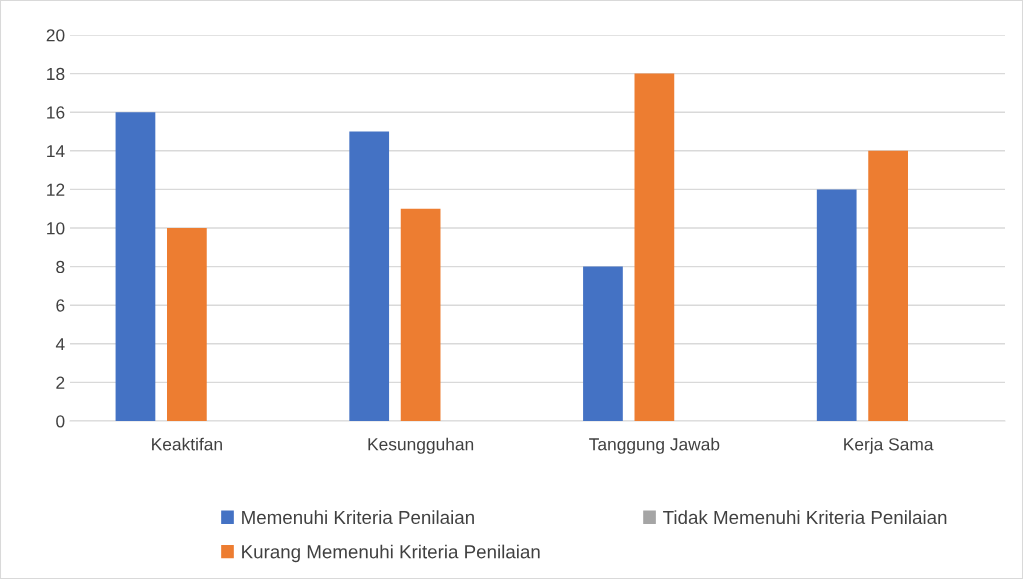  What do you see at coordinates (391, 553) in the screenshot?
I see `legend-label: Kurang Memenuhi Kriteria Penilaian` at bounding box center [391, 553].